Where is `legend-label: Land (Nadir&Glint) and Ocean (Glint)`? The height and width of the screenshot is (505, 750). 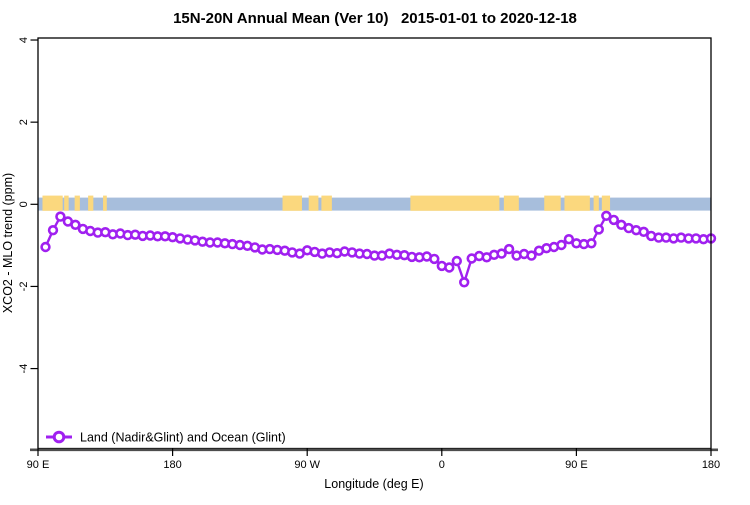
legend-label: Land (Nadir&Glint) and Ocean (Glint) is located at coordinates (183, 438).